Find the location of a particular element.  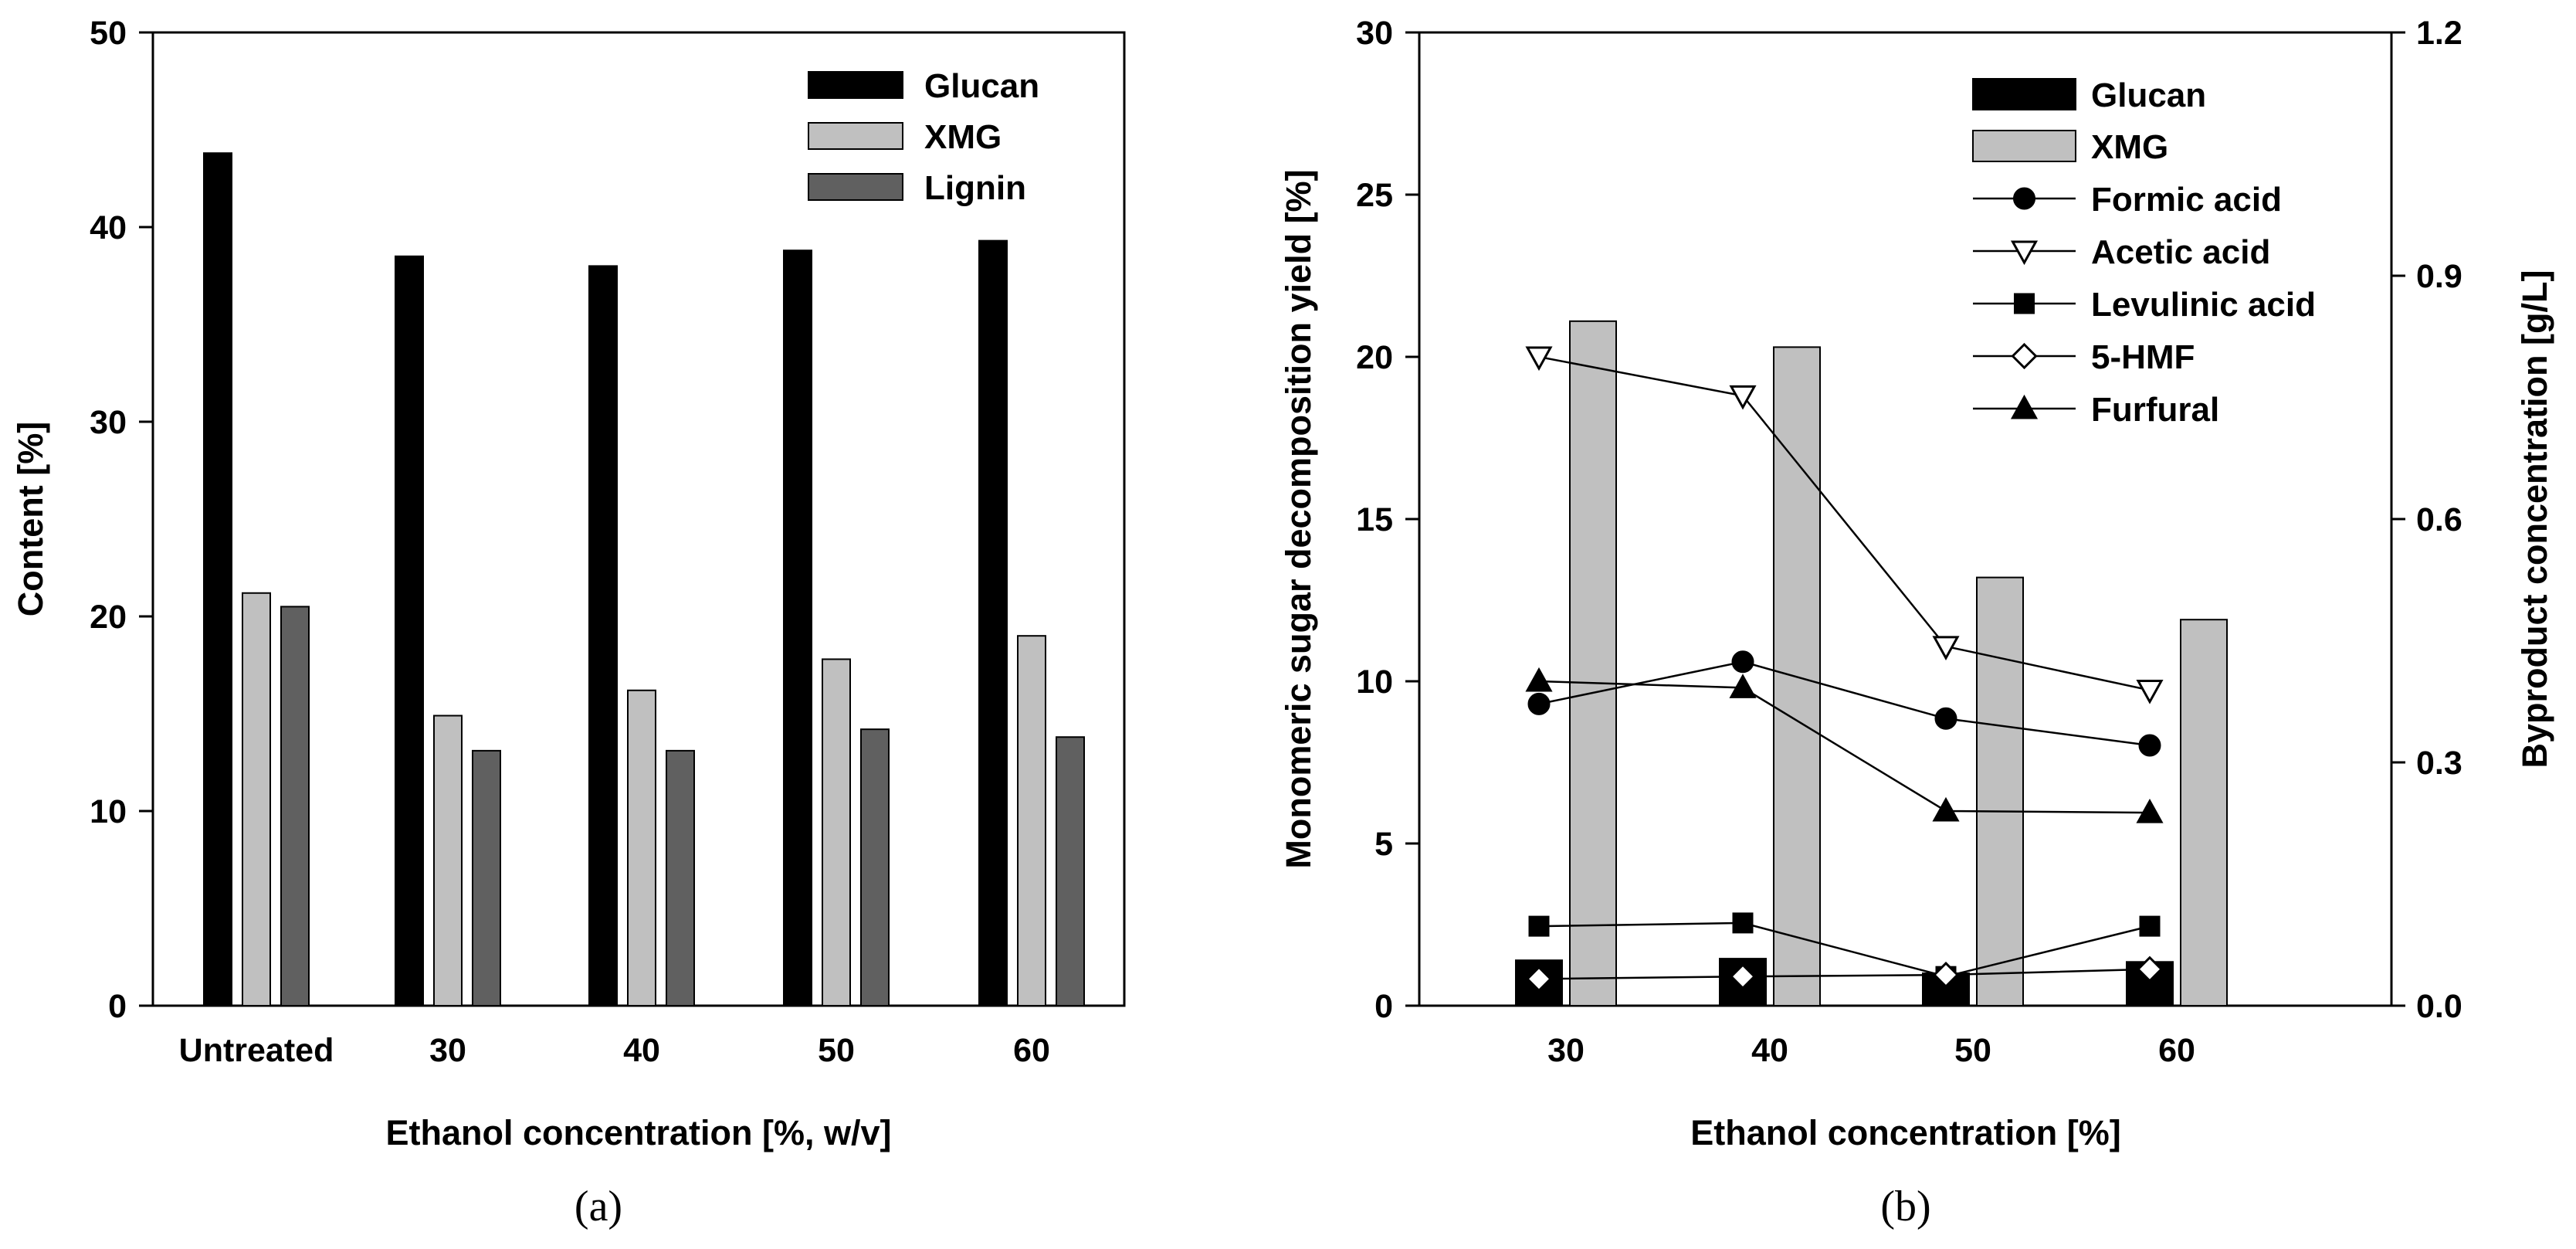

legend-marker-b-5-hmf is located at coordinates (2024, 356).